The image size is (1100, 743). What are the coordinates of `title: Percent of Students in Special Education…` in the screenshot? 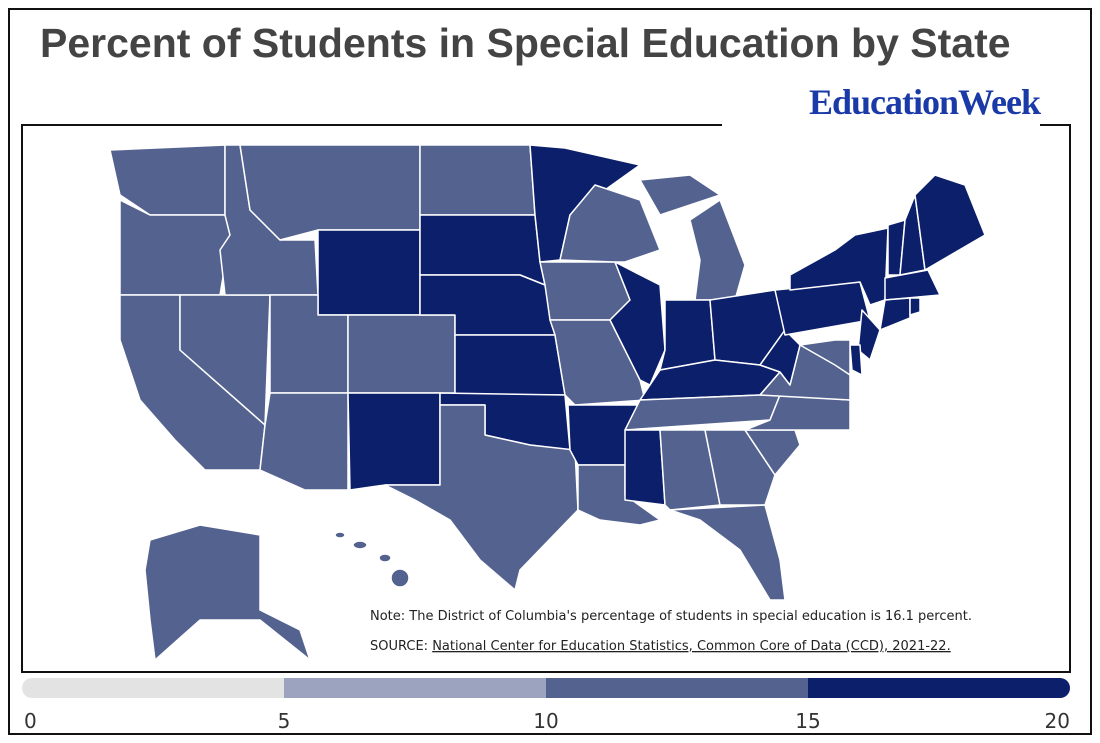 It's located at (525, 43).